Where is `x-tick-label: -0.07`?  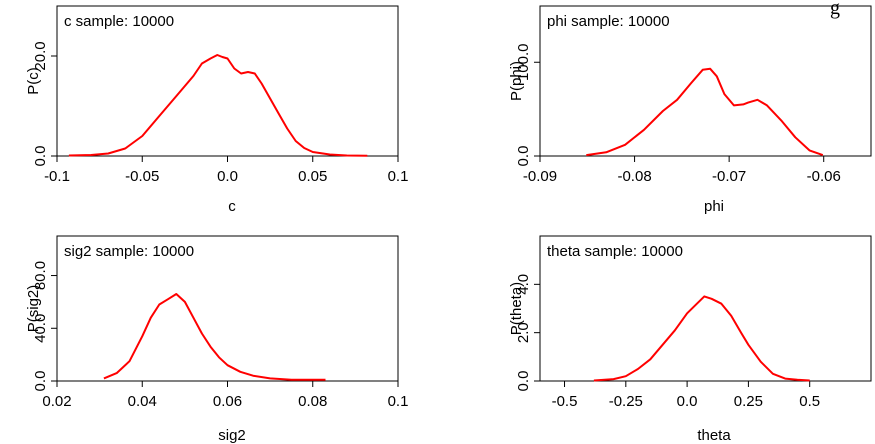 x-tick-label: -0.07 is located at coordinates (729, 176).